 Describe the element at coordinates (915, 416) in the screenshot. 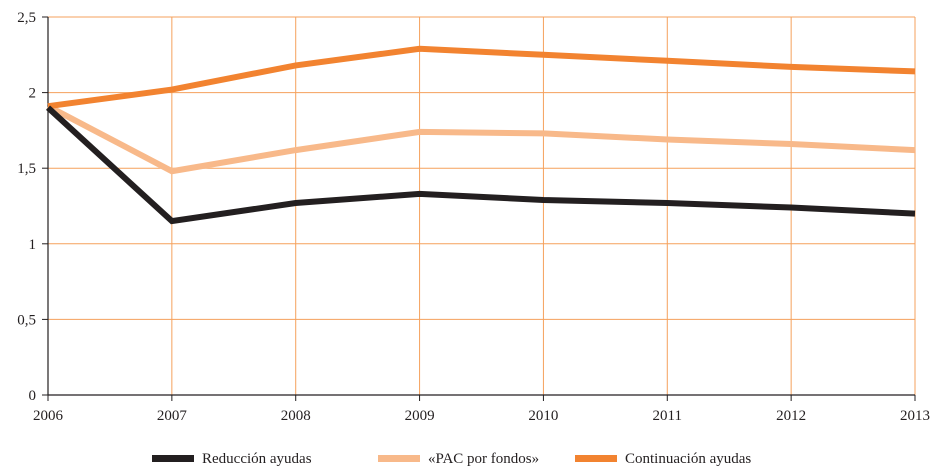

I see `x-tick-label: 2013` at that location.